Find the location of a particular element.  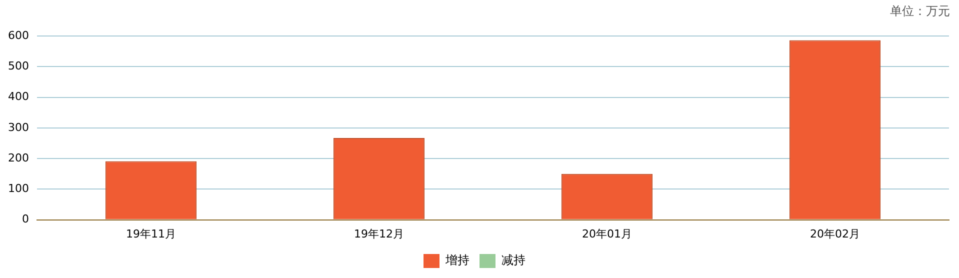

y-tick-label: 200 is located at coordinates (18, 157).